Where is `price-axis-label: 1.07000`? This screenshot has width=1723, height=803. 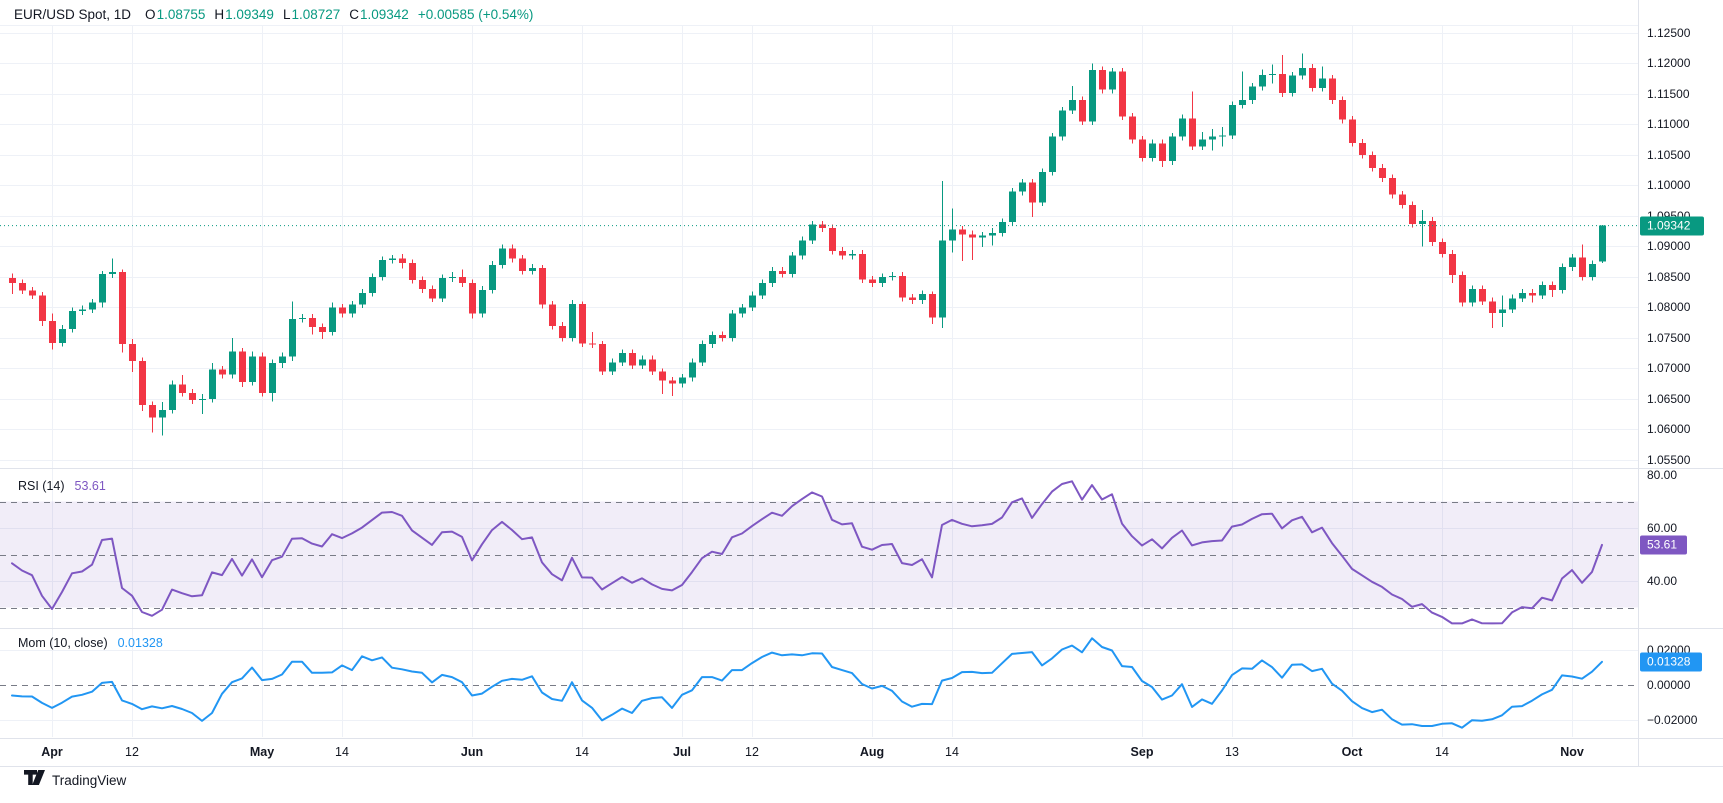 price-axis-label: 1.07000 is located at coordinates (1669, 368).